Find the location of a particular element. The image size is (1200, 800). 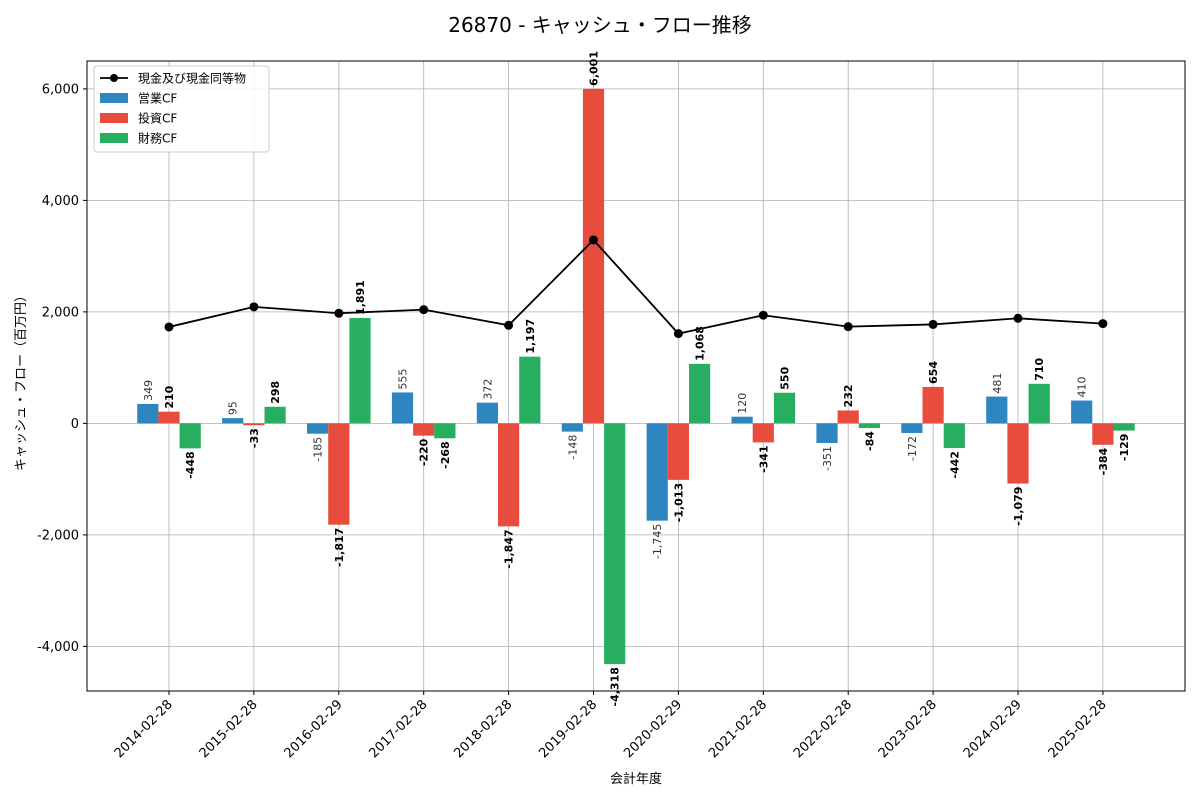

x-tick-label: 2019-02-28 is located at coordinates (568, 729).